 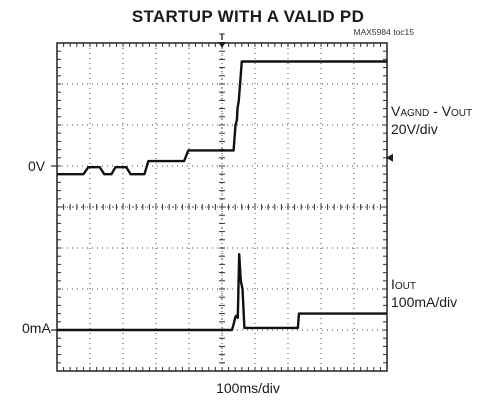 I want to click on ch1-zero-label: 0V, so click(x=37, y=166).